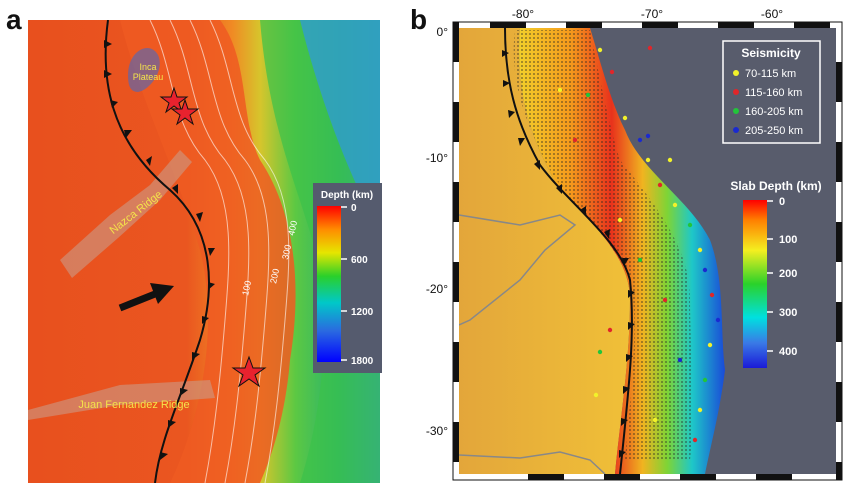 This screenshot has width=850, height=498. Describe the element at coordinates (782, 202) in the screenshot. I see `slab-tick-0: 0` at that location.